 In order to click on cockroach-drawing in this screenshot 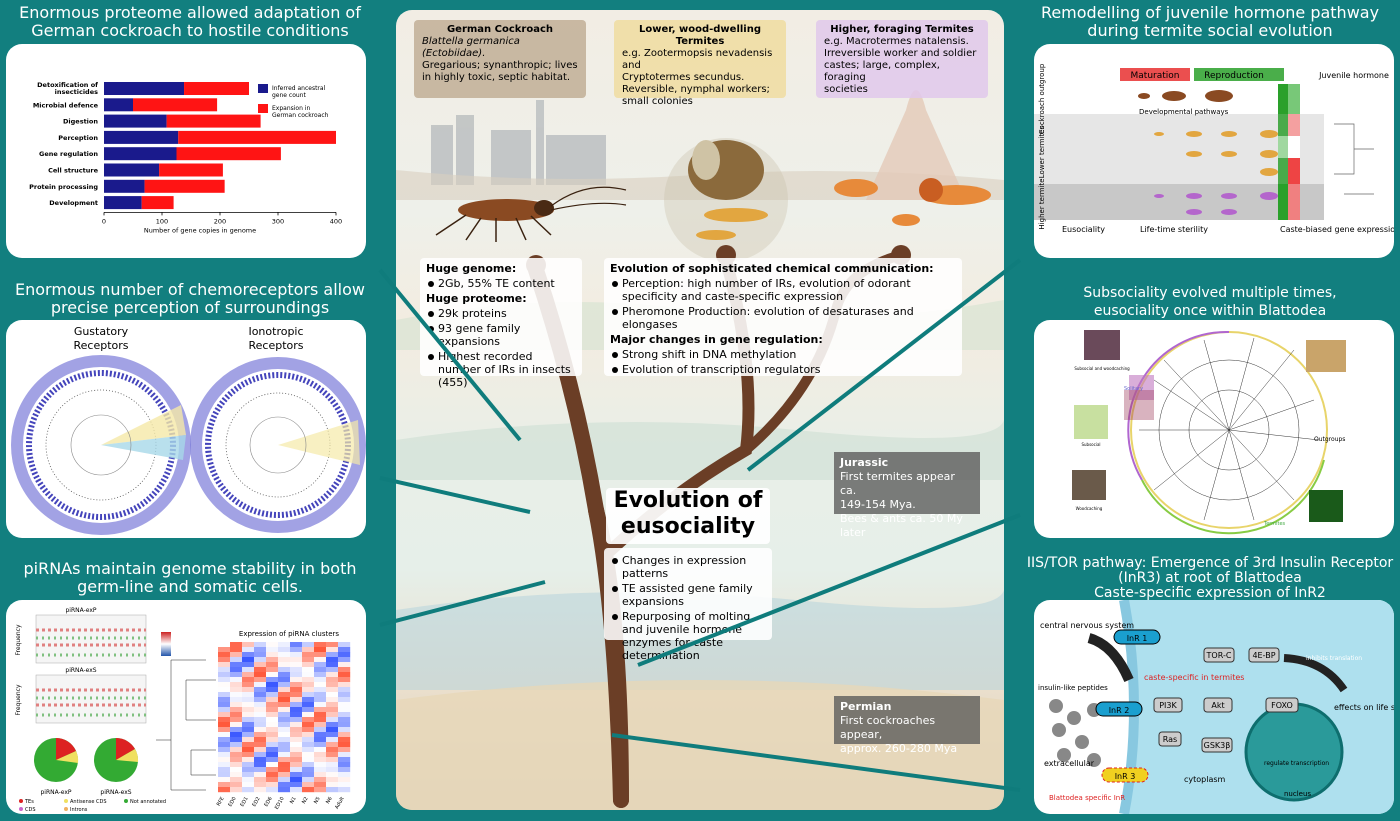, I will do `click(531, 214)`.